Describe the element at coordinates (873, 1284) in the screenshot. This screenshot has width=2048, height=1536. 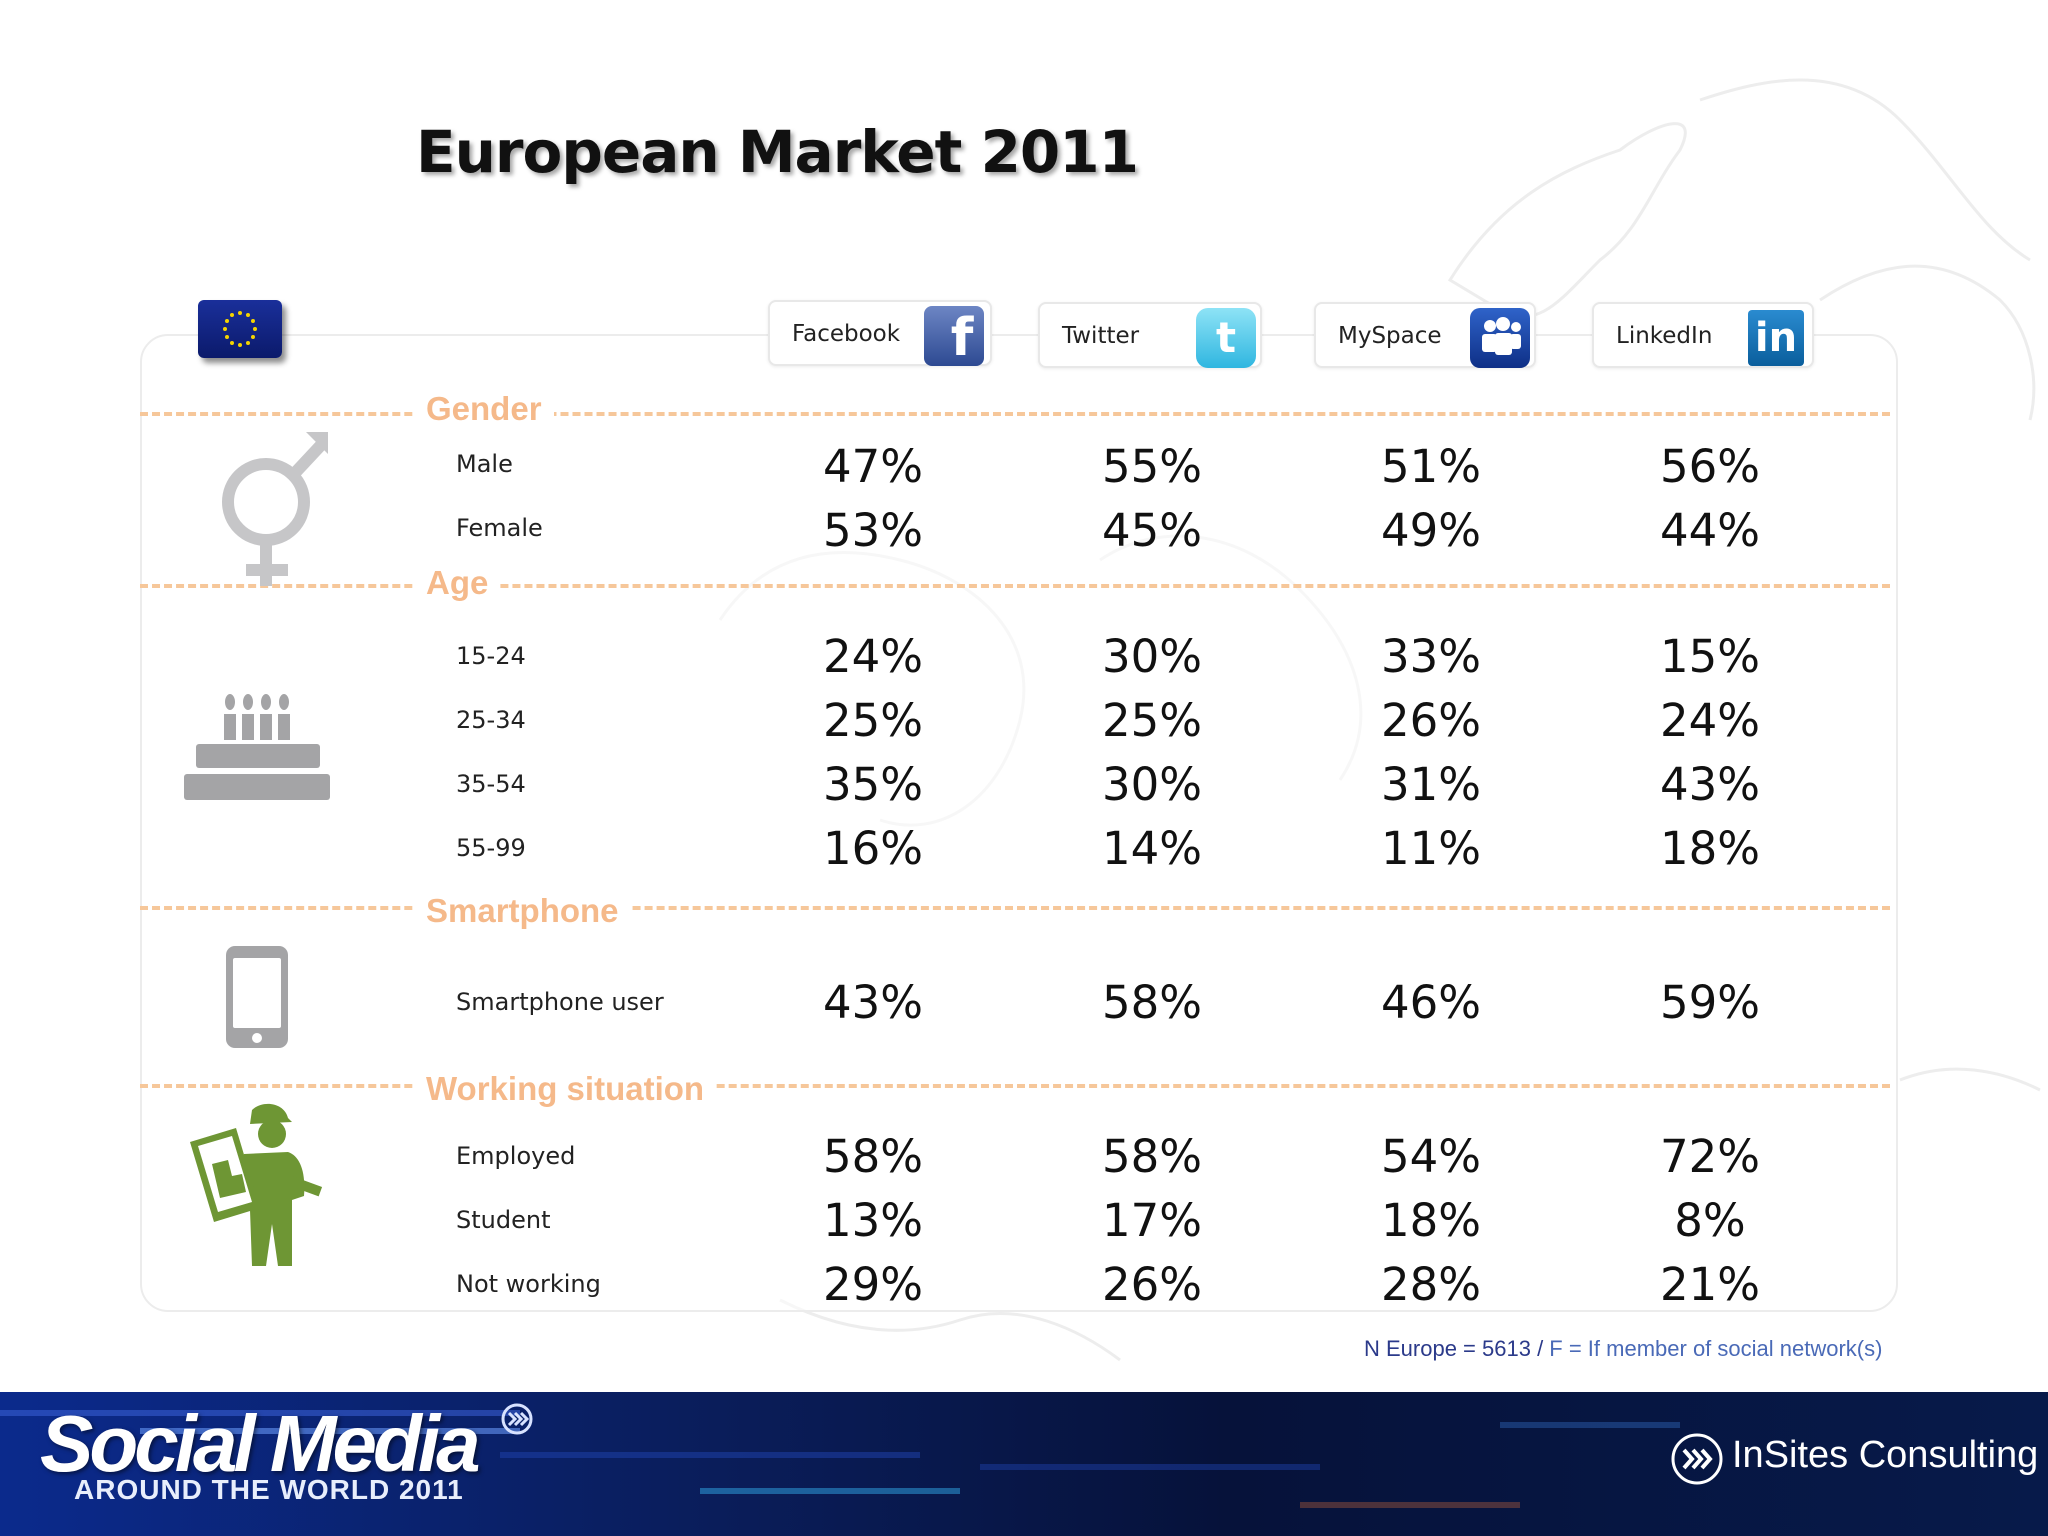
I see `value-cell: 29%` at that location.